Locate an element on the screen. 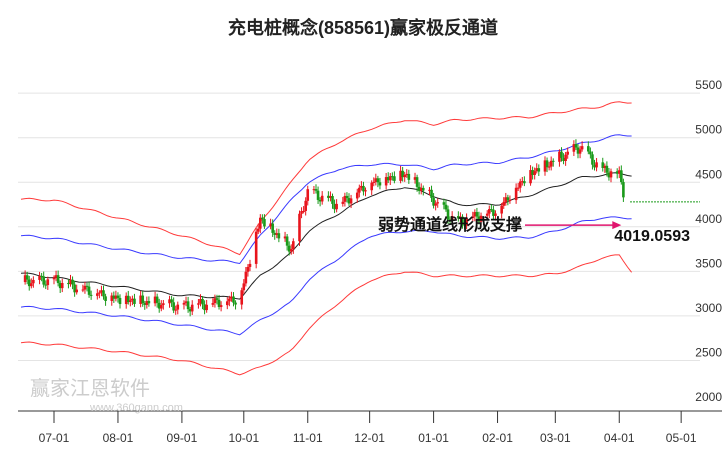 This screenshot has width=726, height=450. x-tick-label: 11-01 is located at coordinates (308, 438).